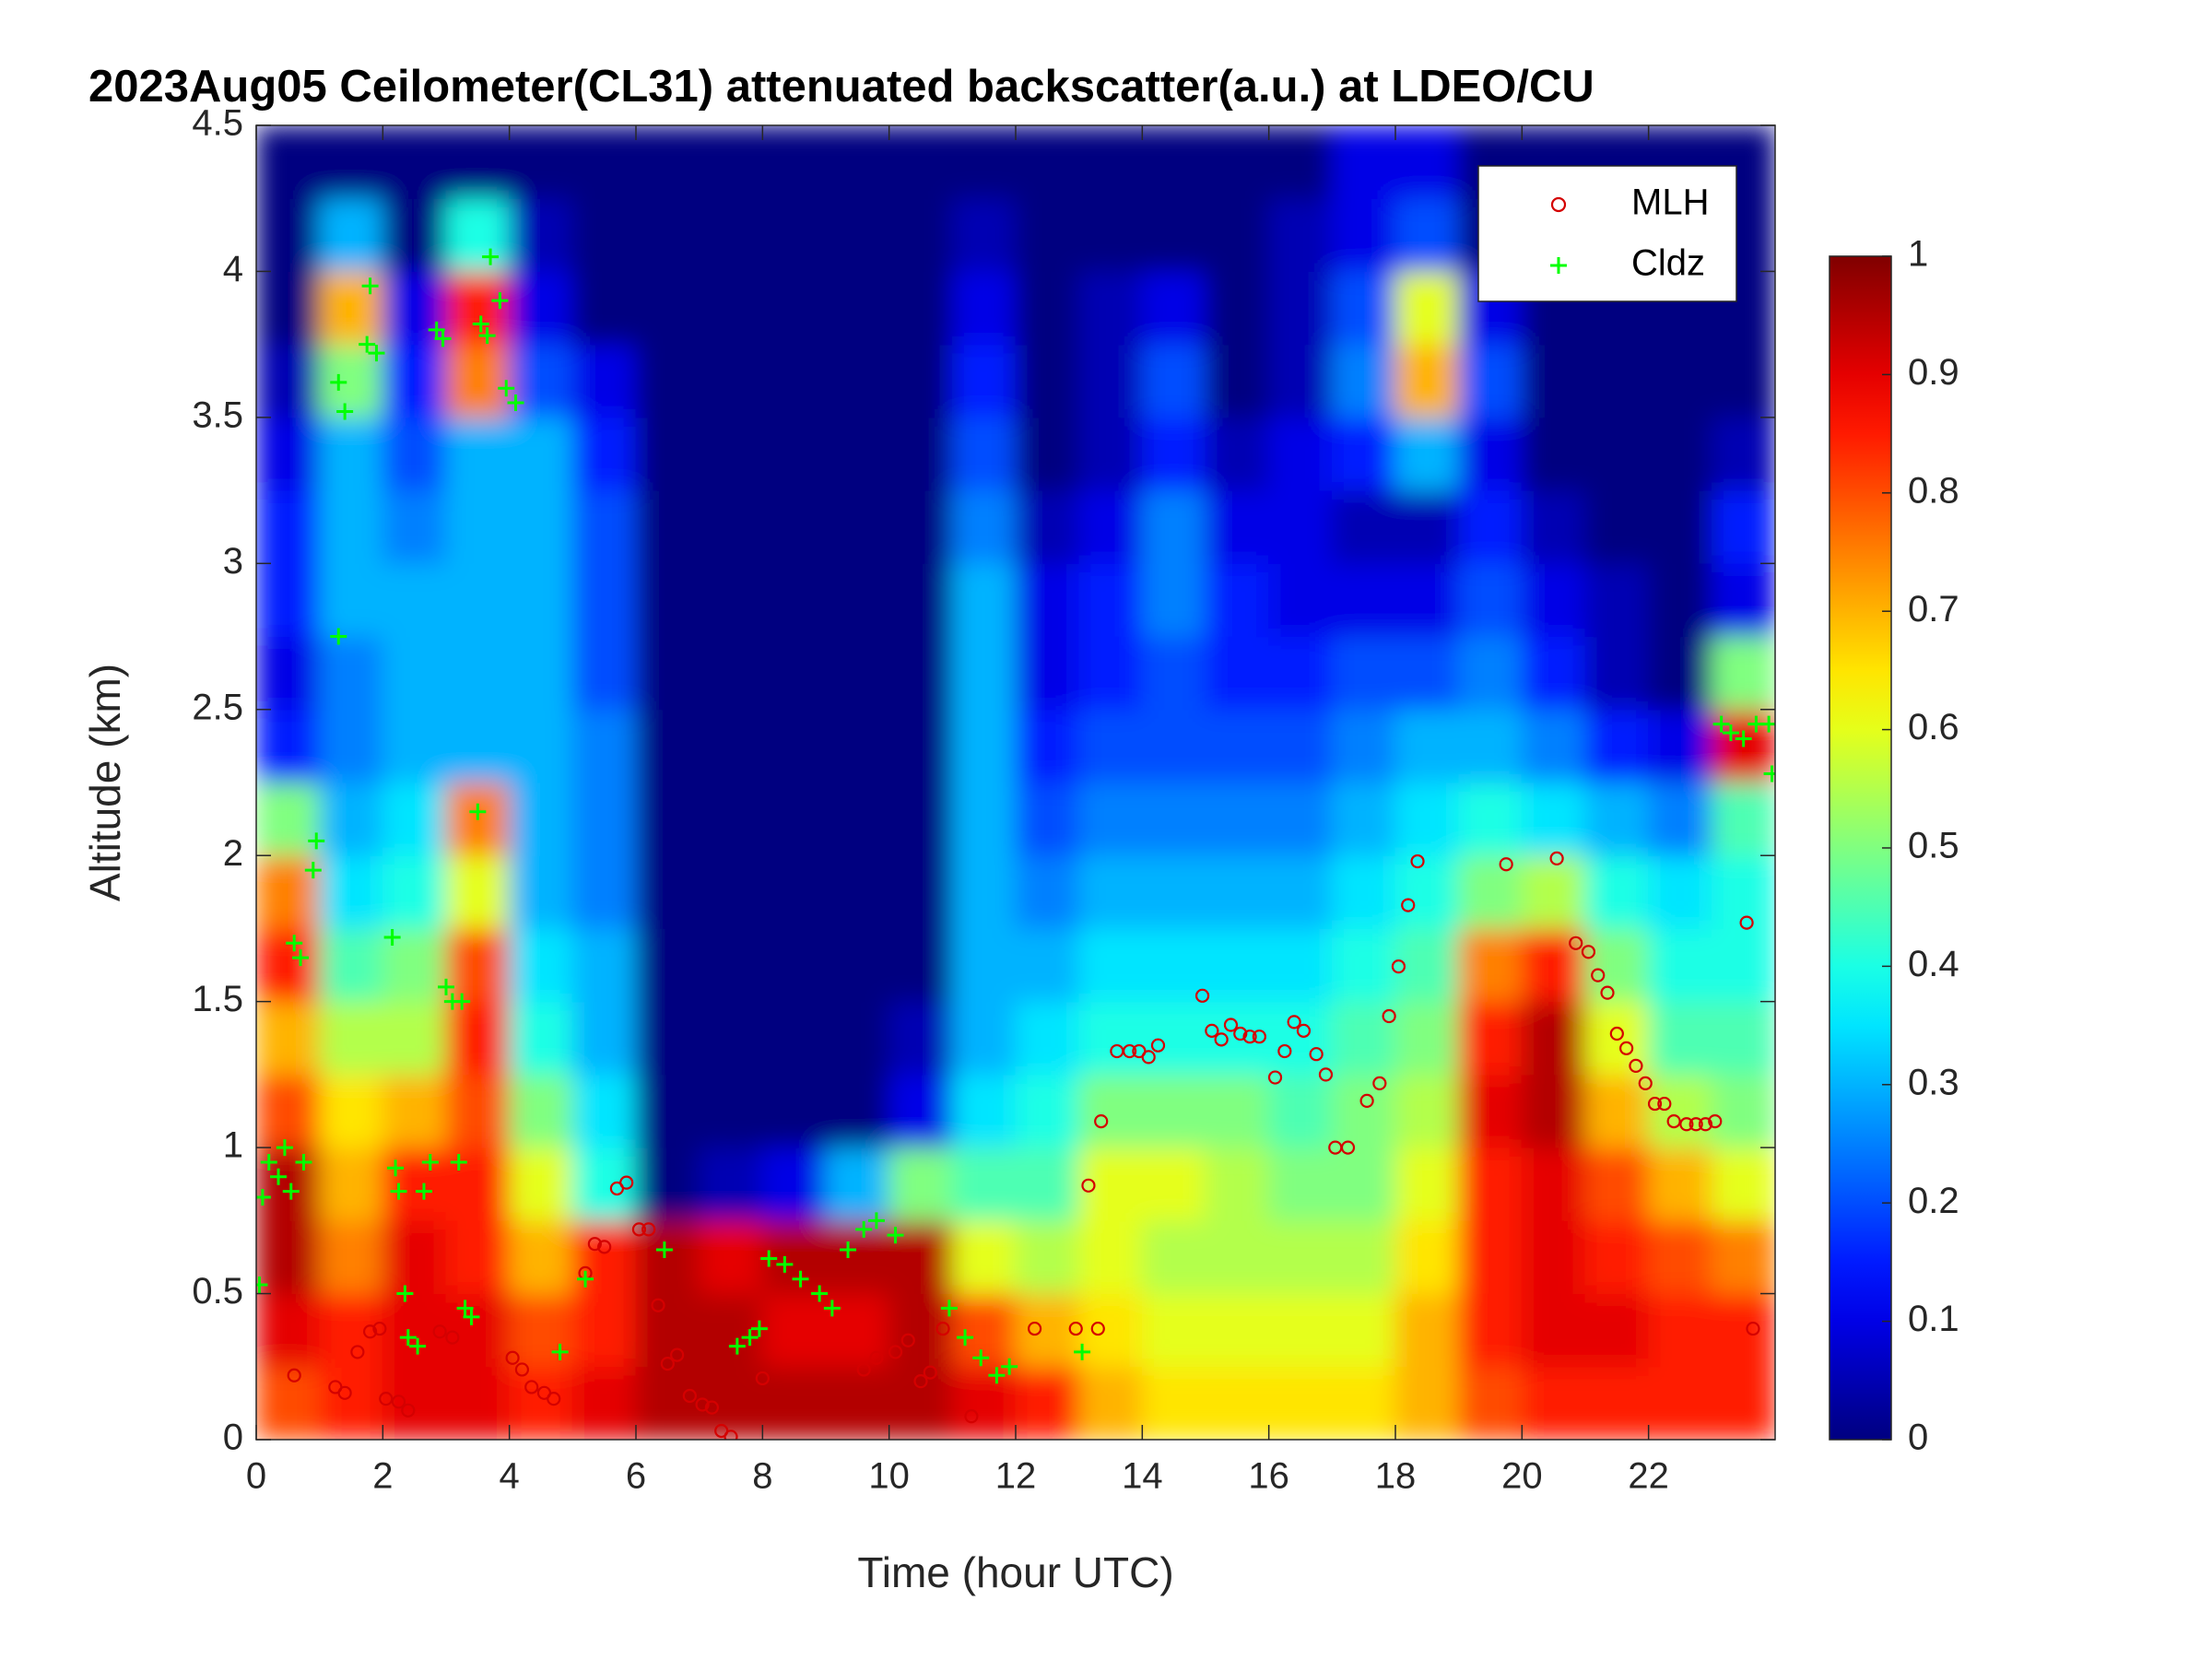 This screenshot has height=1659, width=2212. What do you see at coordinates (1933, 964) in the screenshot?
I see `colorbar-tick-label: 0.4` at bounding box center [1933, 964].